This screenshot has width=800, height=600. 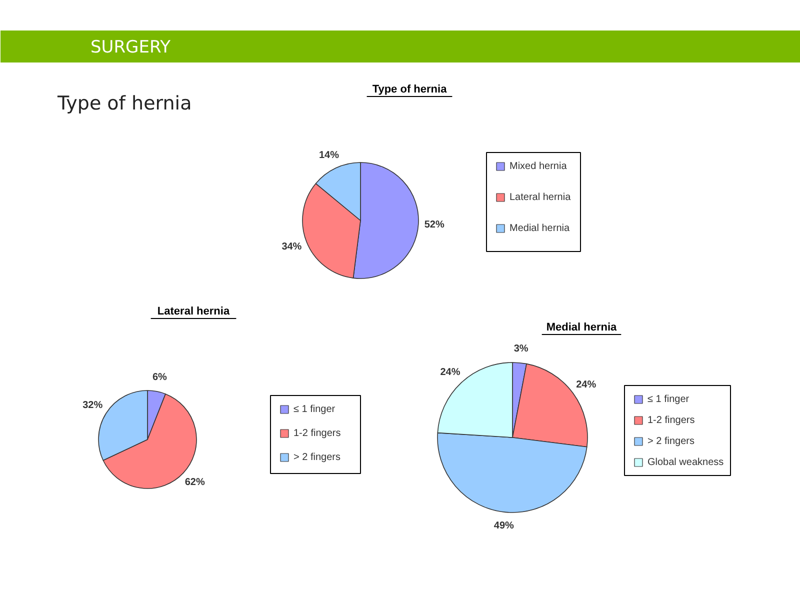 What do you see at coordinates (540, 228) in the screenshot?
I see `legend-label: Medial hernia` at bounding box center [540, 228].